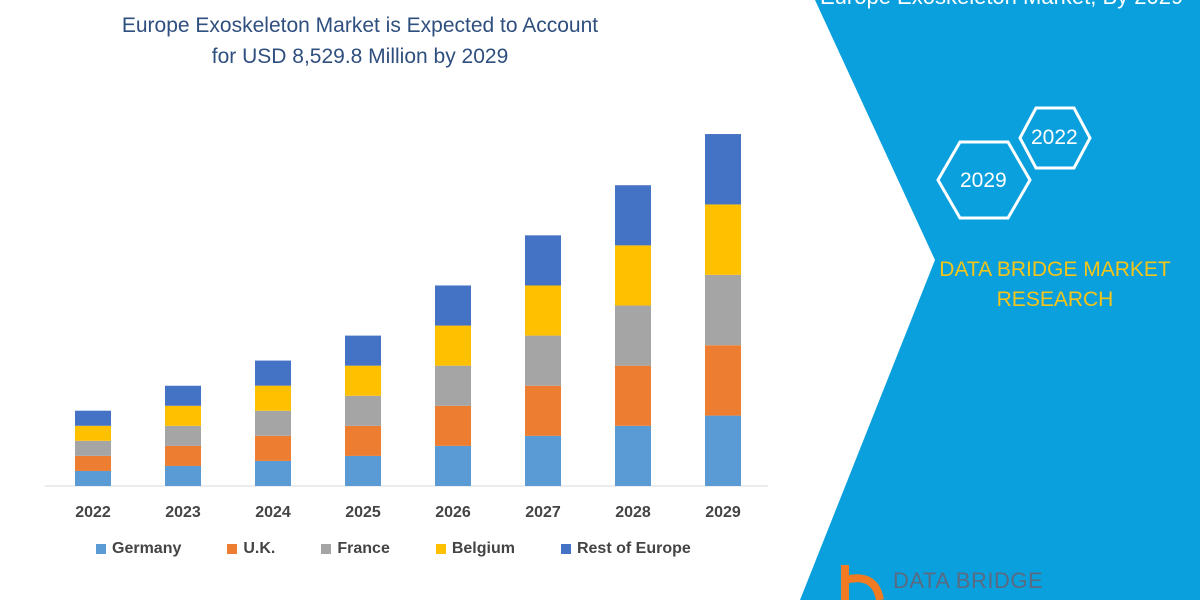 This screenshot has width=1200, height=600. What do you see at coordinates (1055, 269) in the screenshot?
I see `brand-line-1: DATA BRIDGE MARKET` at bounding box center [1055, 269].